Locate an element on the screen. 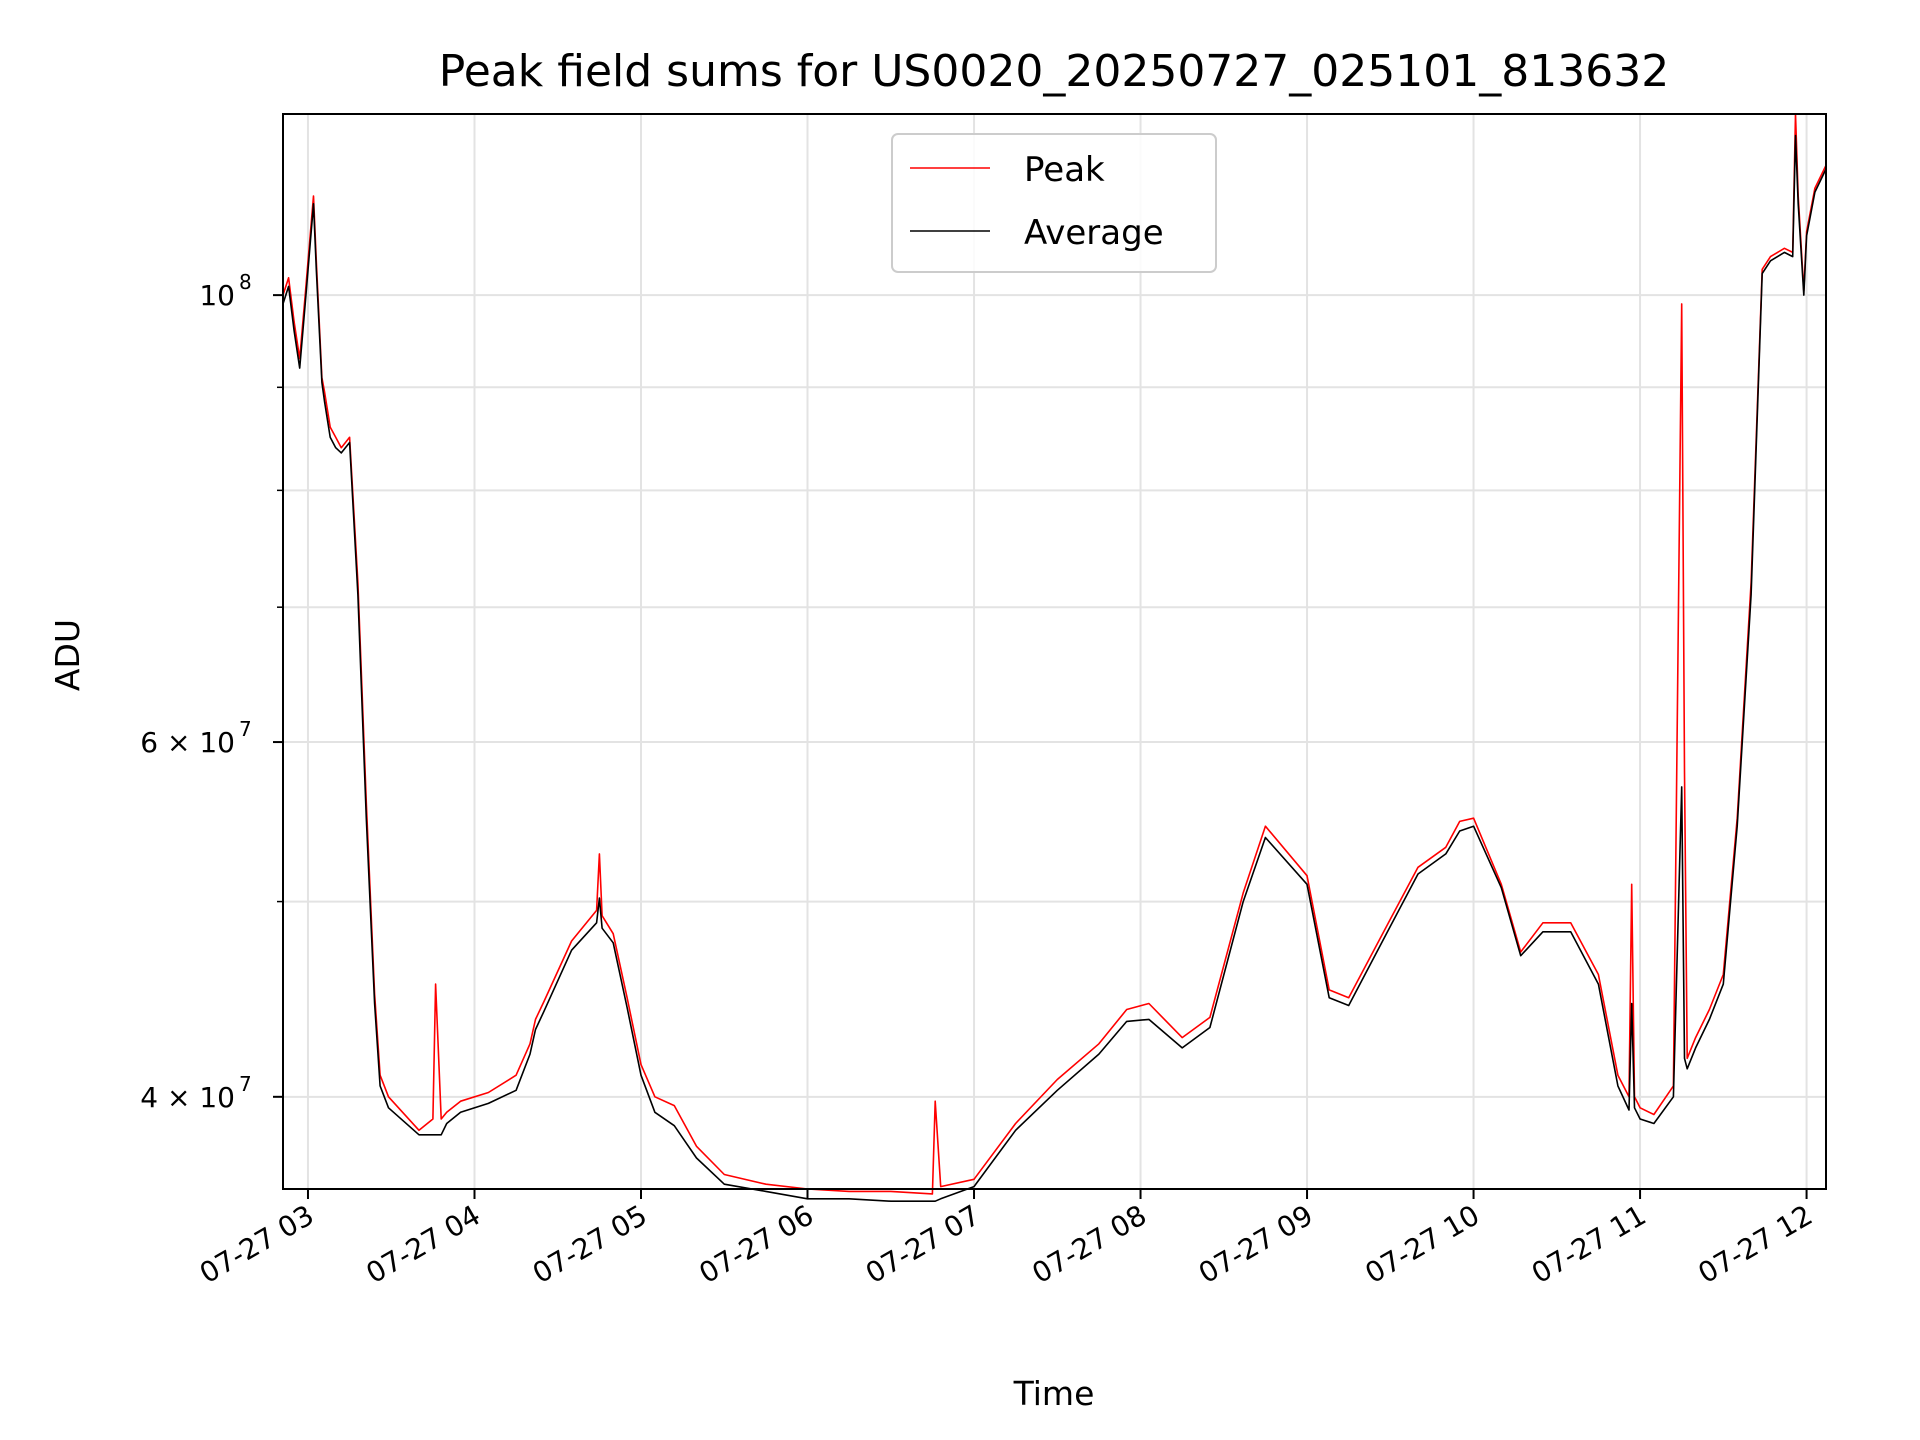 This screenshot has width=1920, height=1440. y-tick-exponent: 8 is located at coordinates (245, 282).